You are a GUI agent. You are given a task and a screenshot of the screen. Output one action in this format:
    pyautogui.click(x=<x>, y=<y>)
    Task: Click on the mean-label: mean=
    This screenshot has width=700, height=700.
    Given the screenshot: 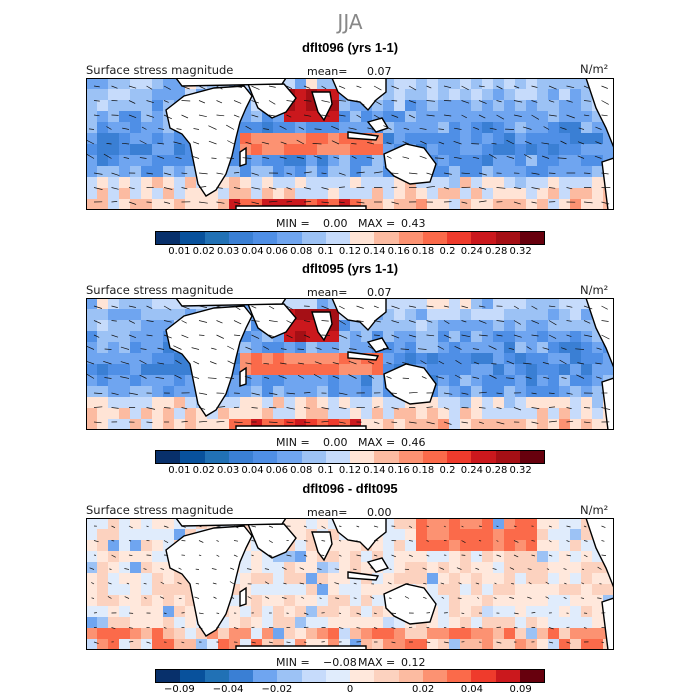 What is the action you would take?
    pyautogui.click(x=327, y=292)
    